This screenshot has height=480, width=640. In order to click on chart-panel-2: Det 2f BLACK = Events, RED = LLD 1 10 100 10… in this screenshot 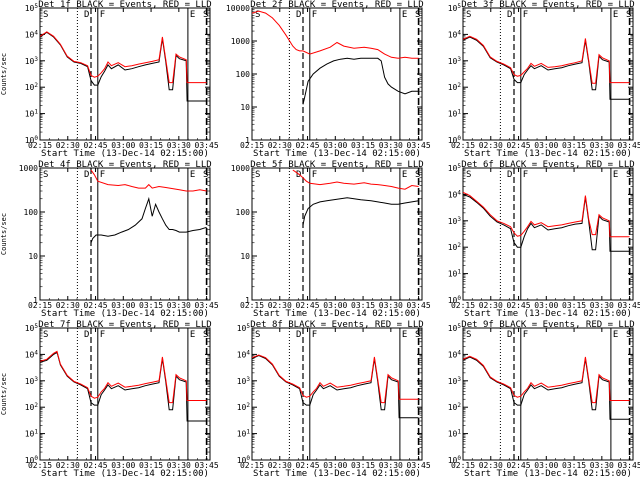, I will do `click(328, 79)`.